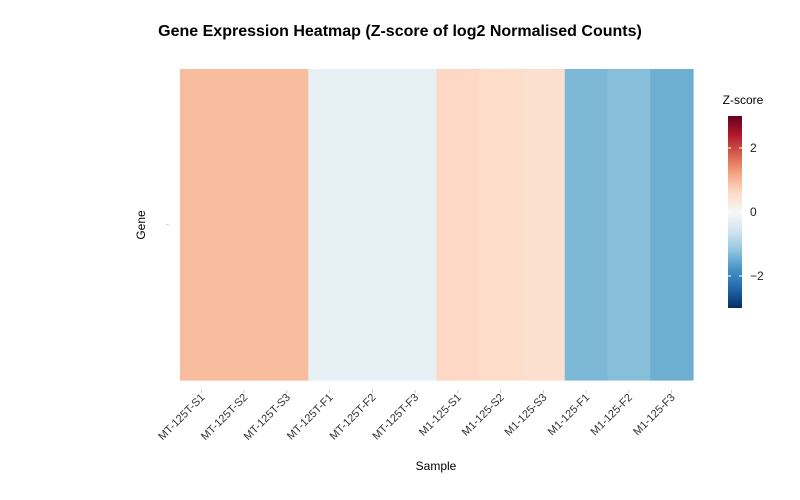 The height and width of the screenshot is (500, 800). I want to click on x-tick-label: M1-125-F2, so click(611, 415).